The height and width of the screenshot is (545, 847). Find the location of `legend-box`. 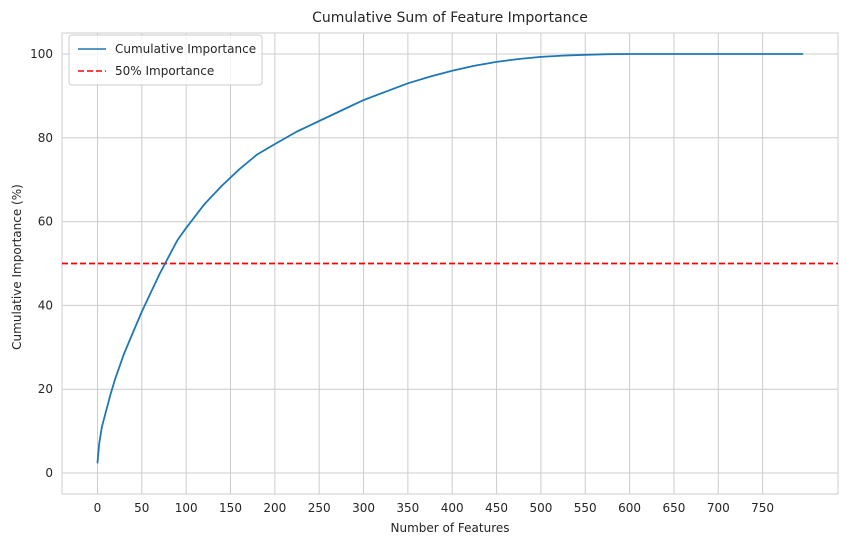

legend-box is located at coordinates (165, 60).